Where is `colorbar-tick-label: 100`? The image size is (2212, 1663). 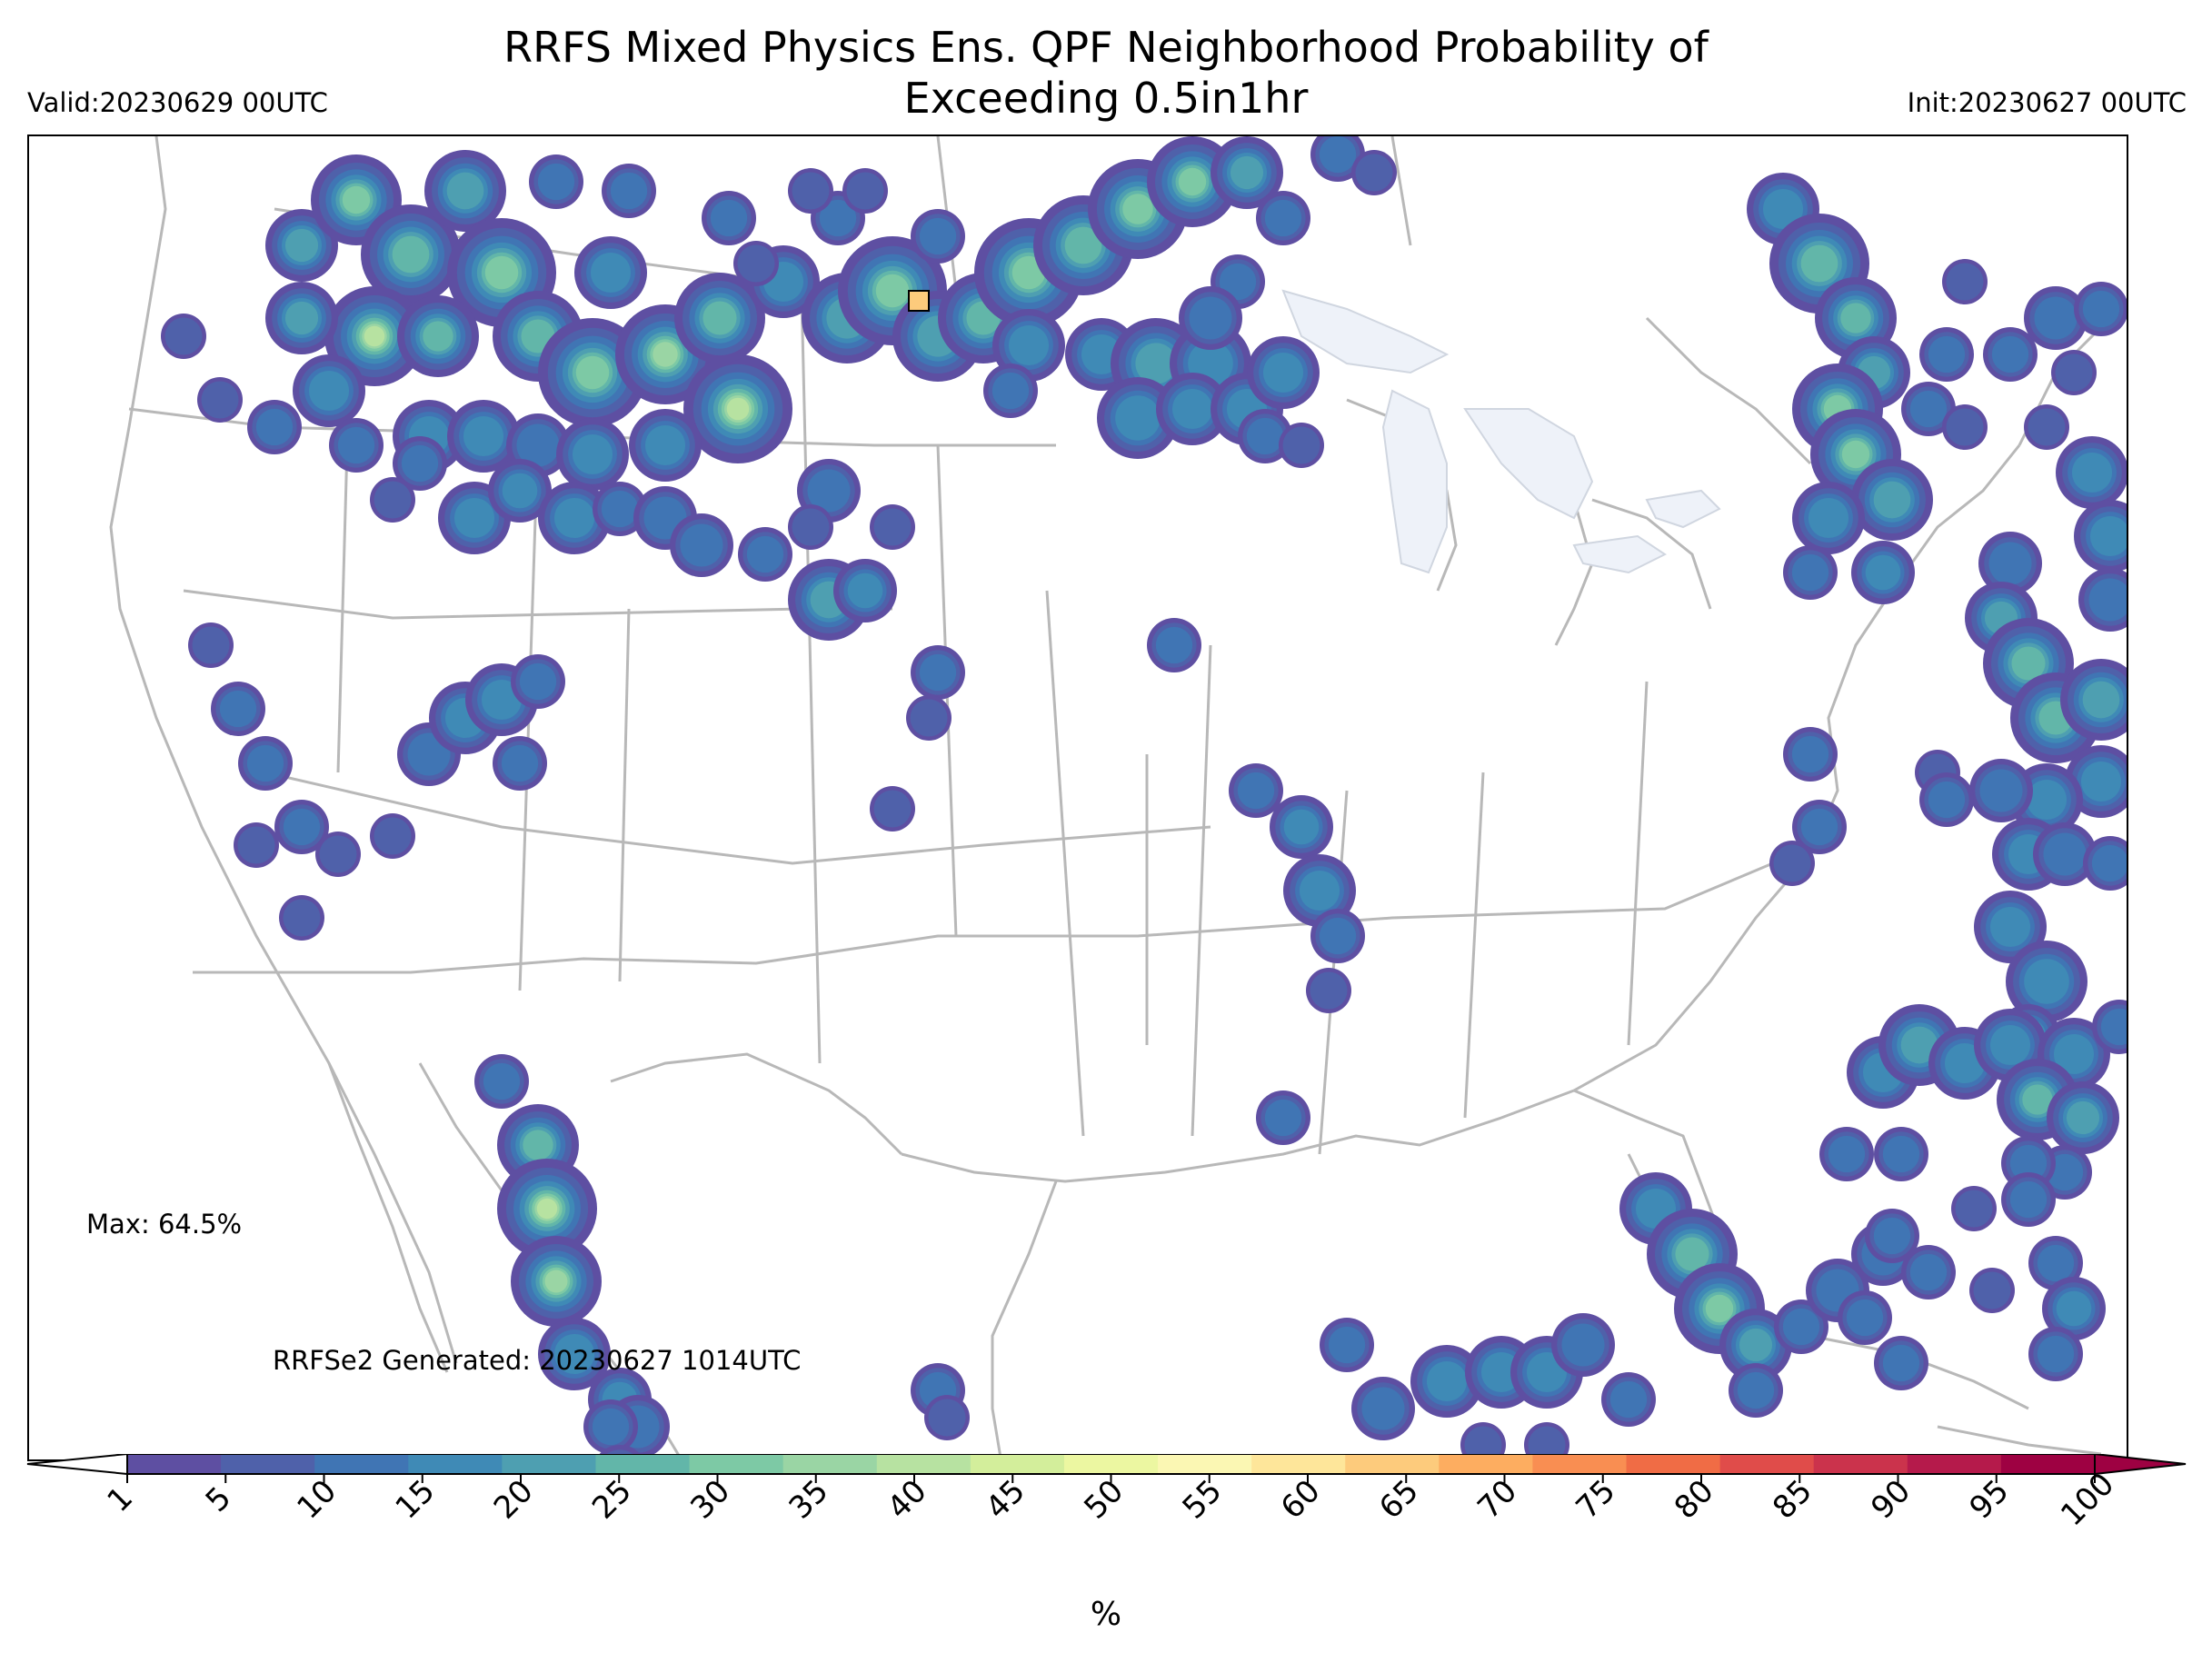
colorbar-tick-label: 100 is located at coordinates (2087, 1499).